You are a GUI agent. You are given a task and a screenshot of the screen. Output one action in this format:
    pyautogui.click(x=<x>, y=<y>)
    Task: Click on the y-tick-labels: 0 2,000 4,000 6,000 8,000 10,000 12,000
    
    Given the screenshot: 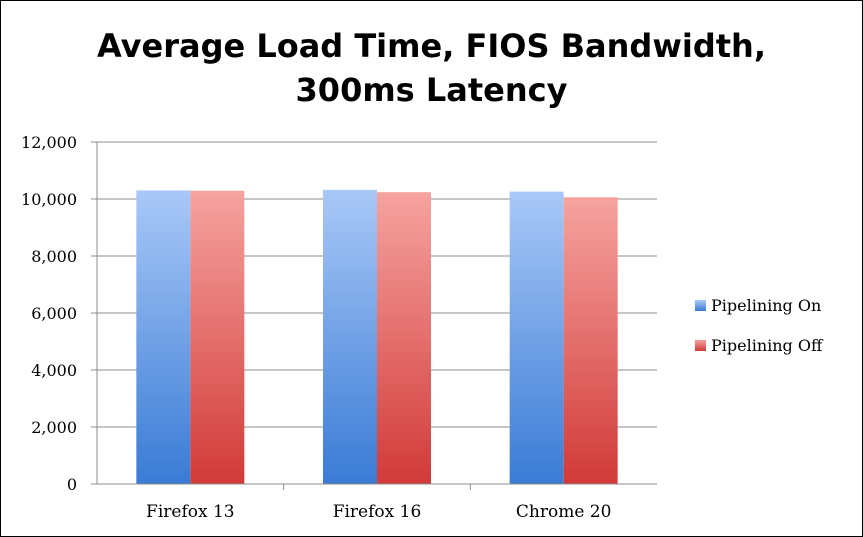 What is the action you would take?
    pyautogui.click(x=49, y=313)
    